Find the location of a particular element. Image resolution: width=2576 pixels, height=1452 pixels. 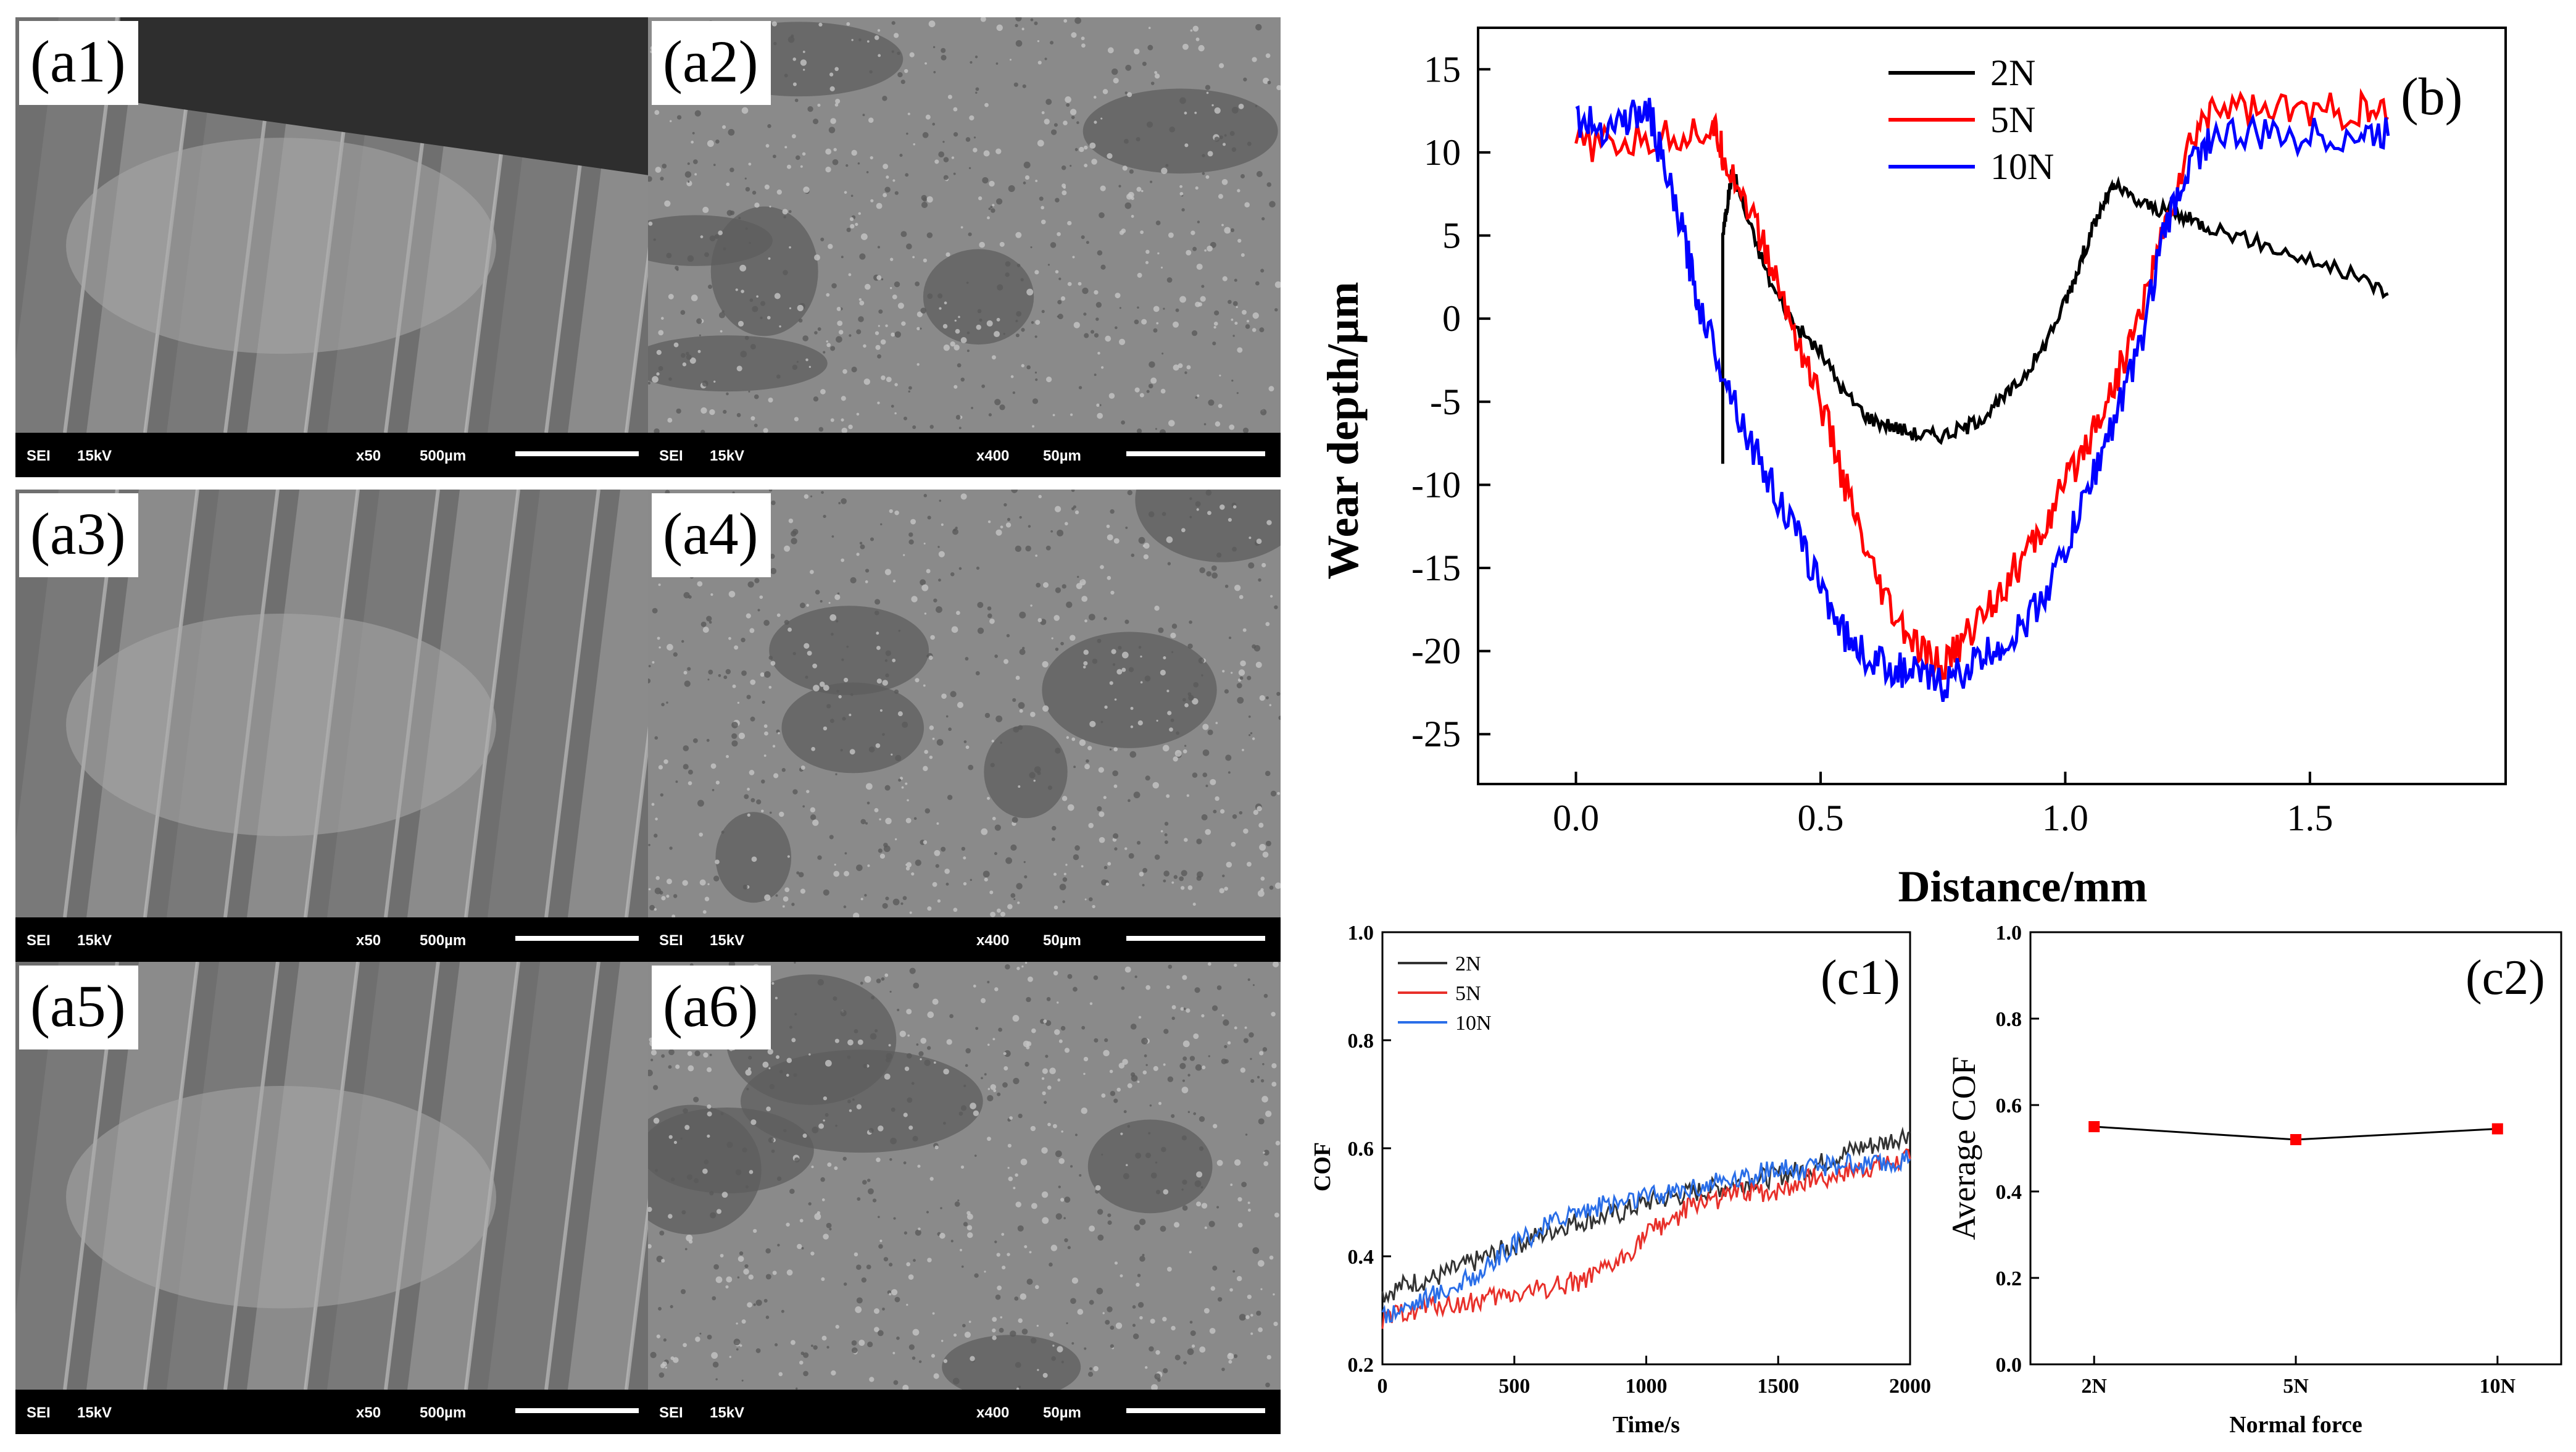

sem-texture is located at coordinates (331, 225).